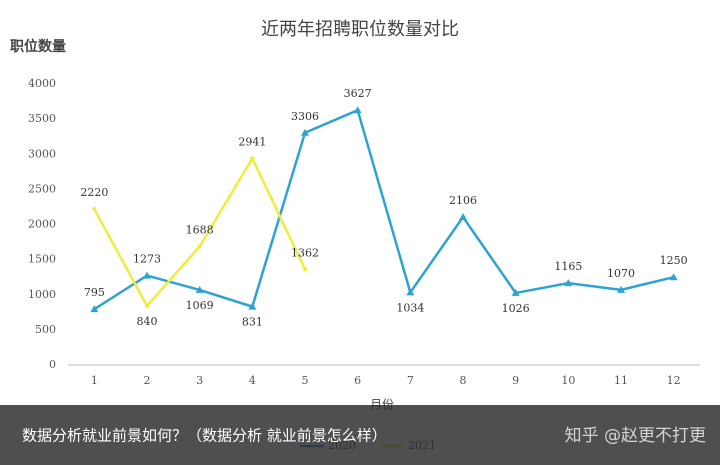 This screenshot has width=720, height=465. I want to click on caption-bar: 数据分析就业前景如何？（数据分析 就业前景怎么样） 知乎 @赵更不打更, so click(360, 435).